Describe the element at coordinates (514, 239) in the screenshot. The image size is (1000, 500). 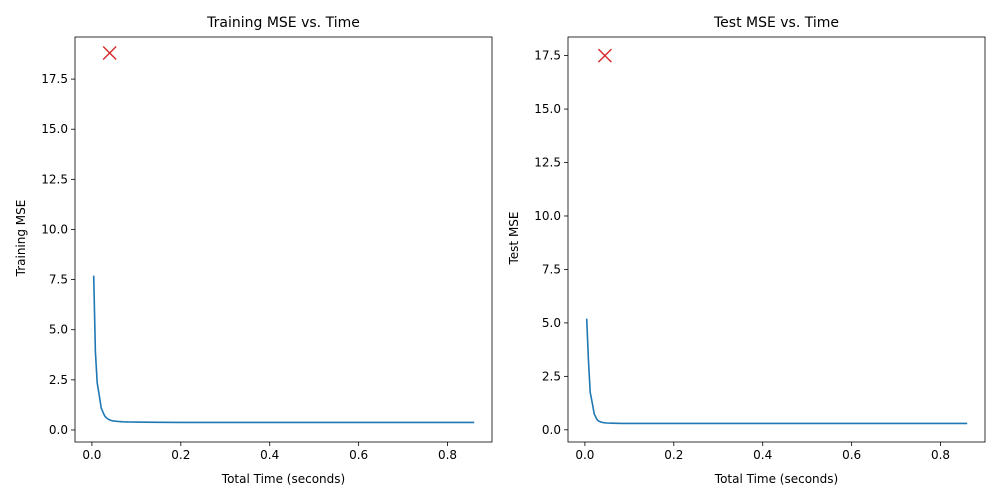
I see `y-axis-label: Test MSE` at that location.